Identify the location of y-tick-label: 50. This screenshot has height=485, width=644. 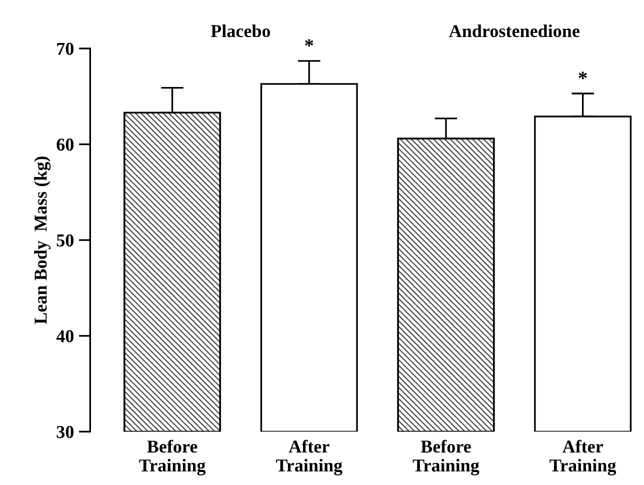
(65, 240).